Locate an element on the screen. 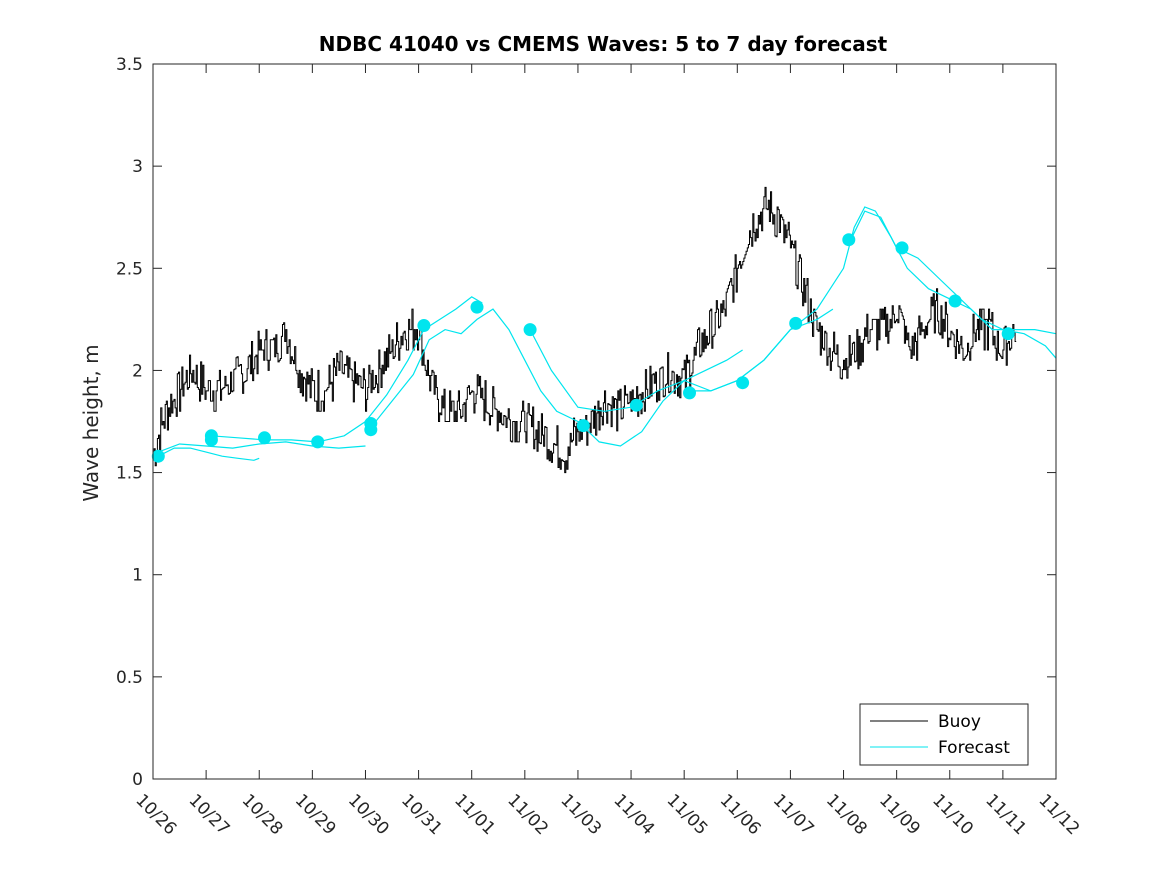 This screenshot has width=1167, height=875. y-axis-label: Wave height, m is located at coordinates (91, 422).